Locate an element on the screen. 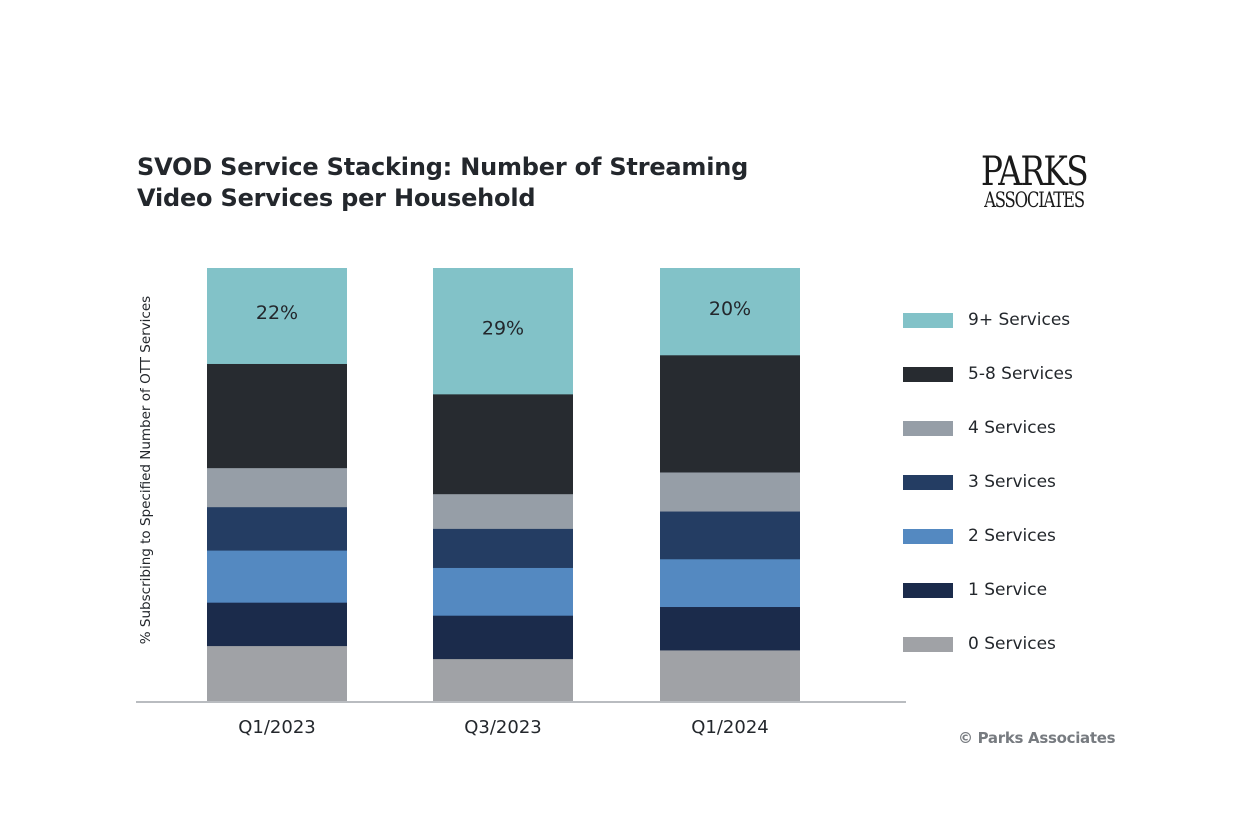  bar-segment-5-8-services-q1-2023 is located at coordinates (277, 416).